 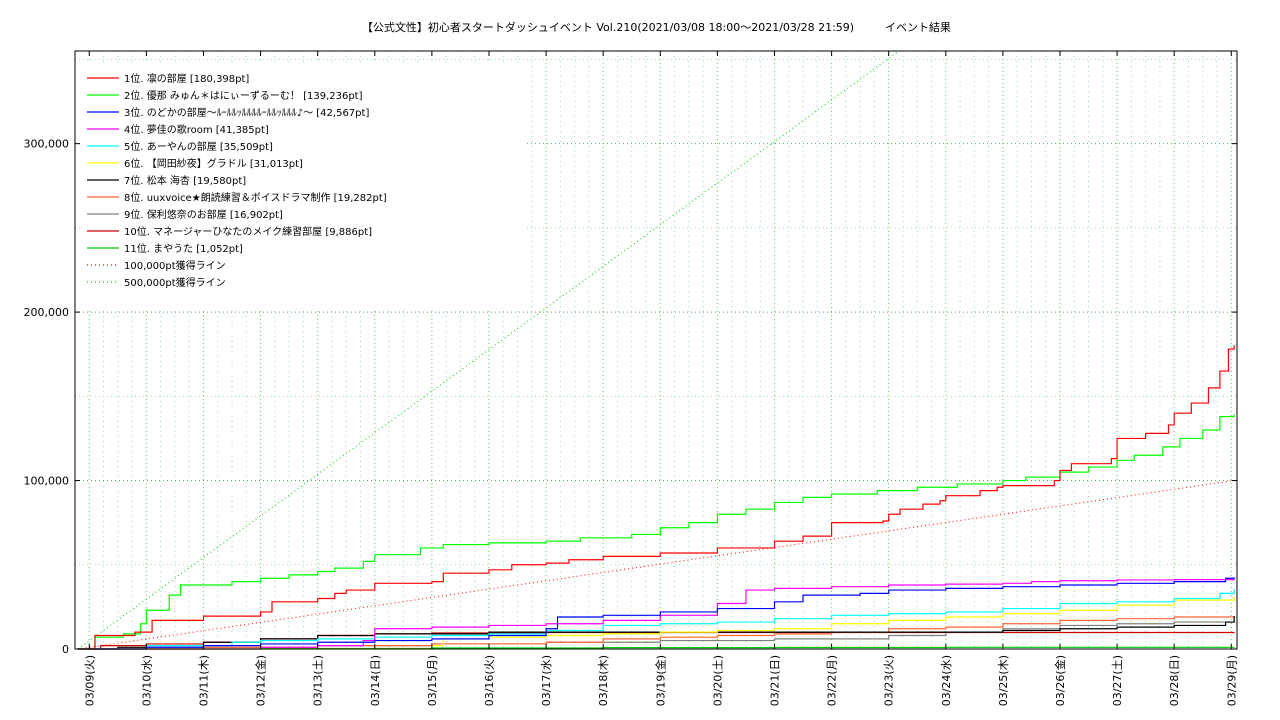 What do you see at coordinates (246, 112) in the screenshot?
I see `legend-label: 3位. のどかの部屋〜ﾙｰﾙﾙｯﾙﾙﾙﾙｰﾙﾙｯﾙﾙﾙ♪〜 [42,567pt]` at bounding box center [246, 112].